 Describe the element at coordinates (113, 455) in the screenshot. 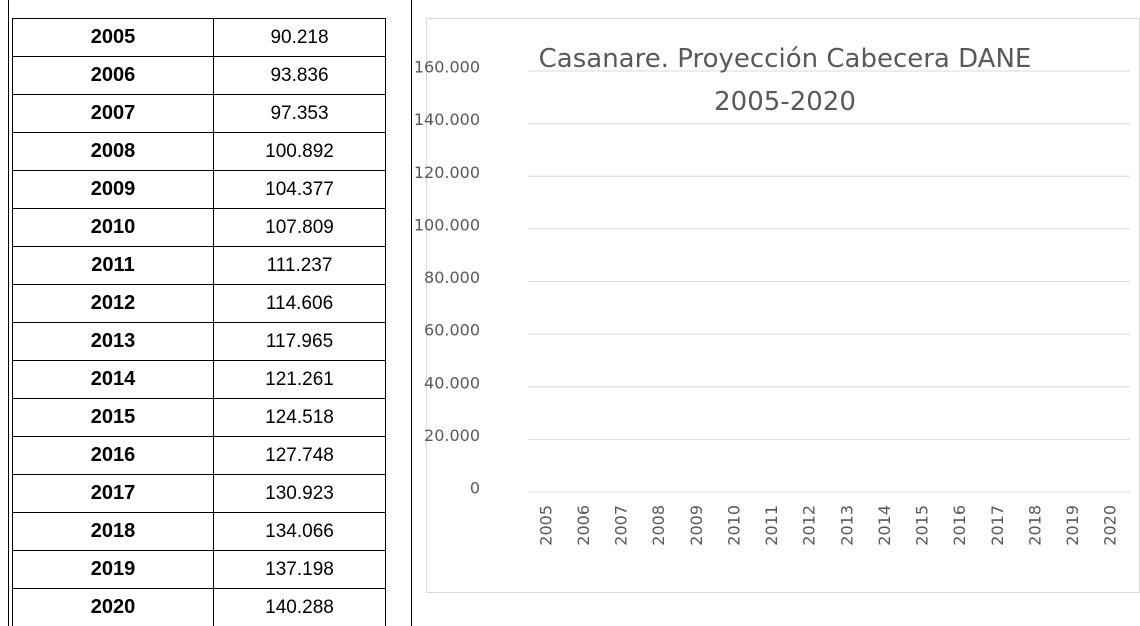

I see `year-cell: 2016` at that location.